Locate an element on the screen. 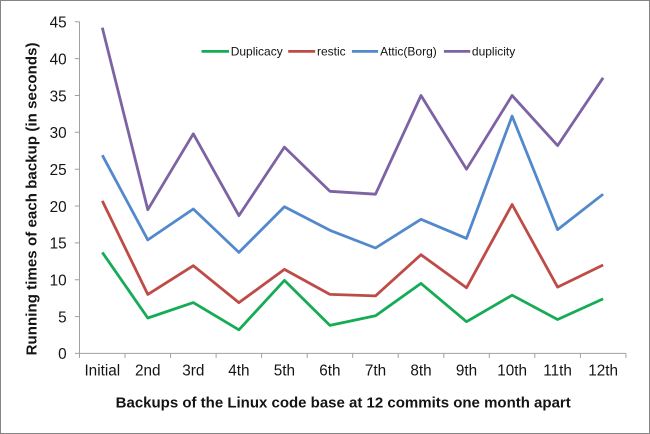  svg-text: 5 is located at coordinates (62, 317).